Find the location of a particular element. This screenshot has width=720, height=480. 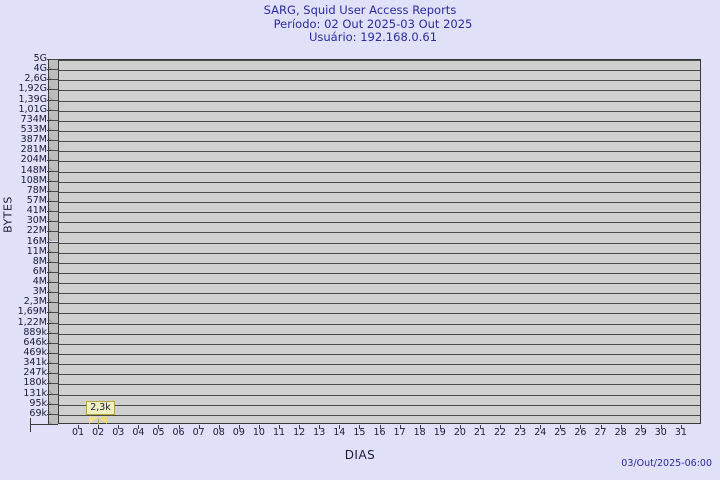

x-tick-label: 13 is located at coordinates (319, 432).